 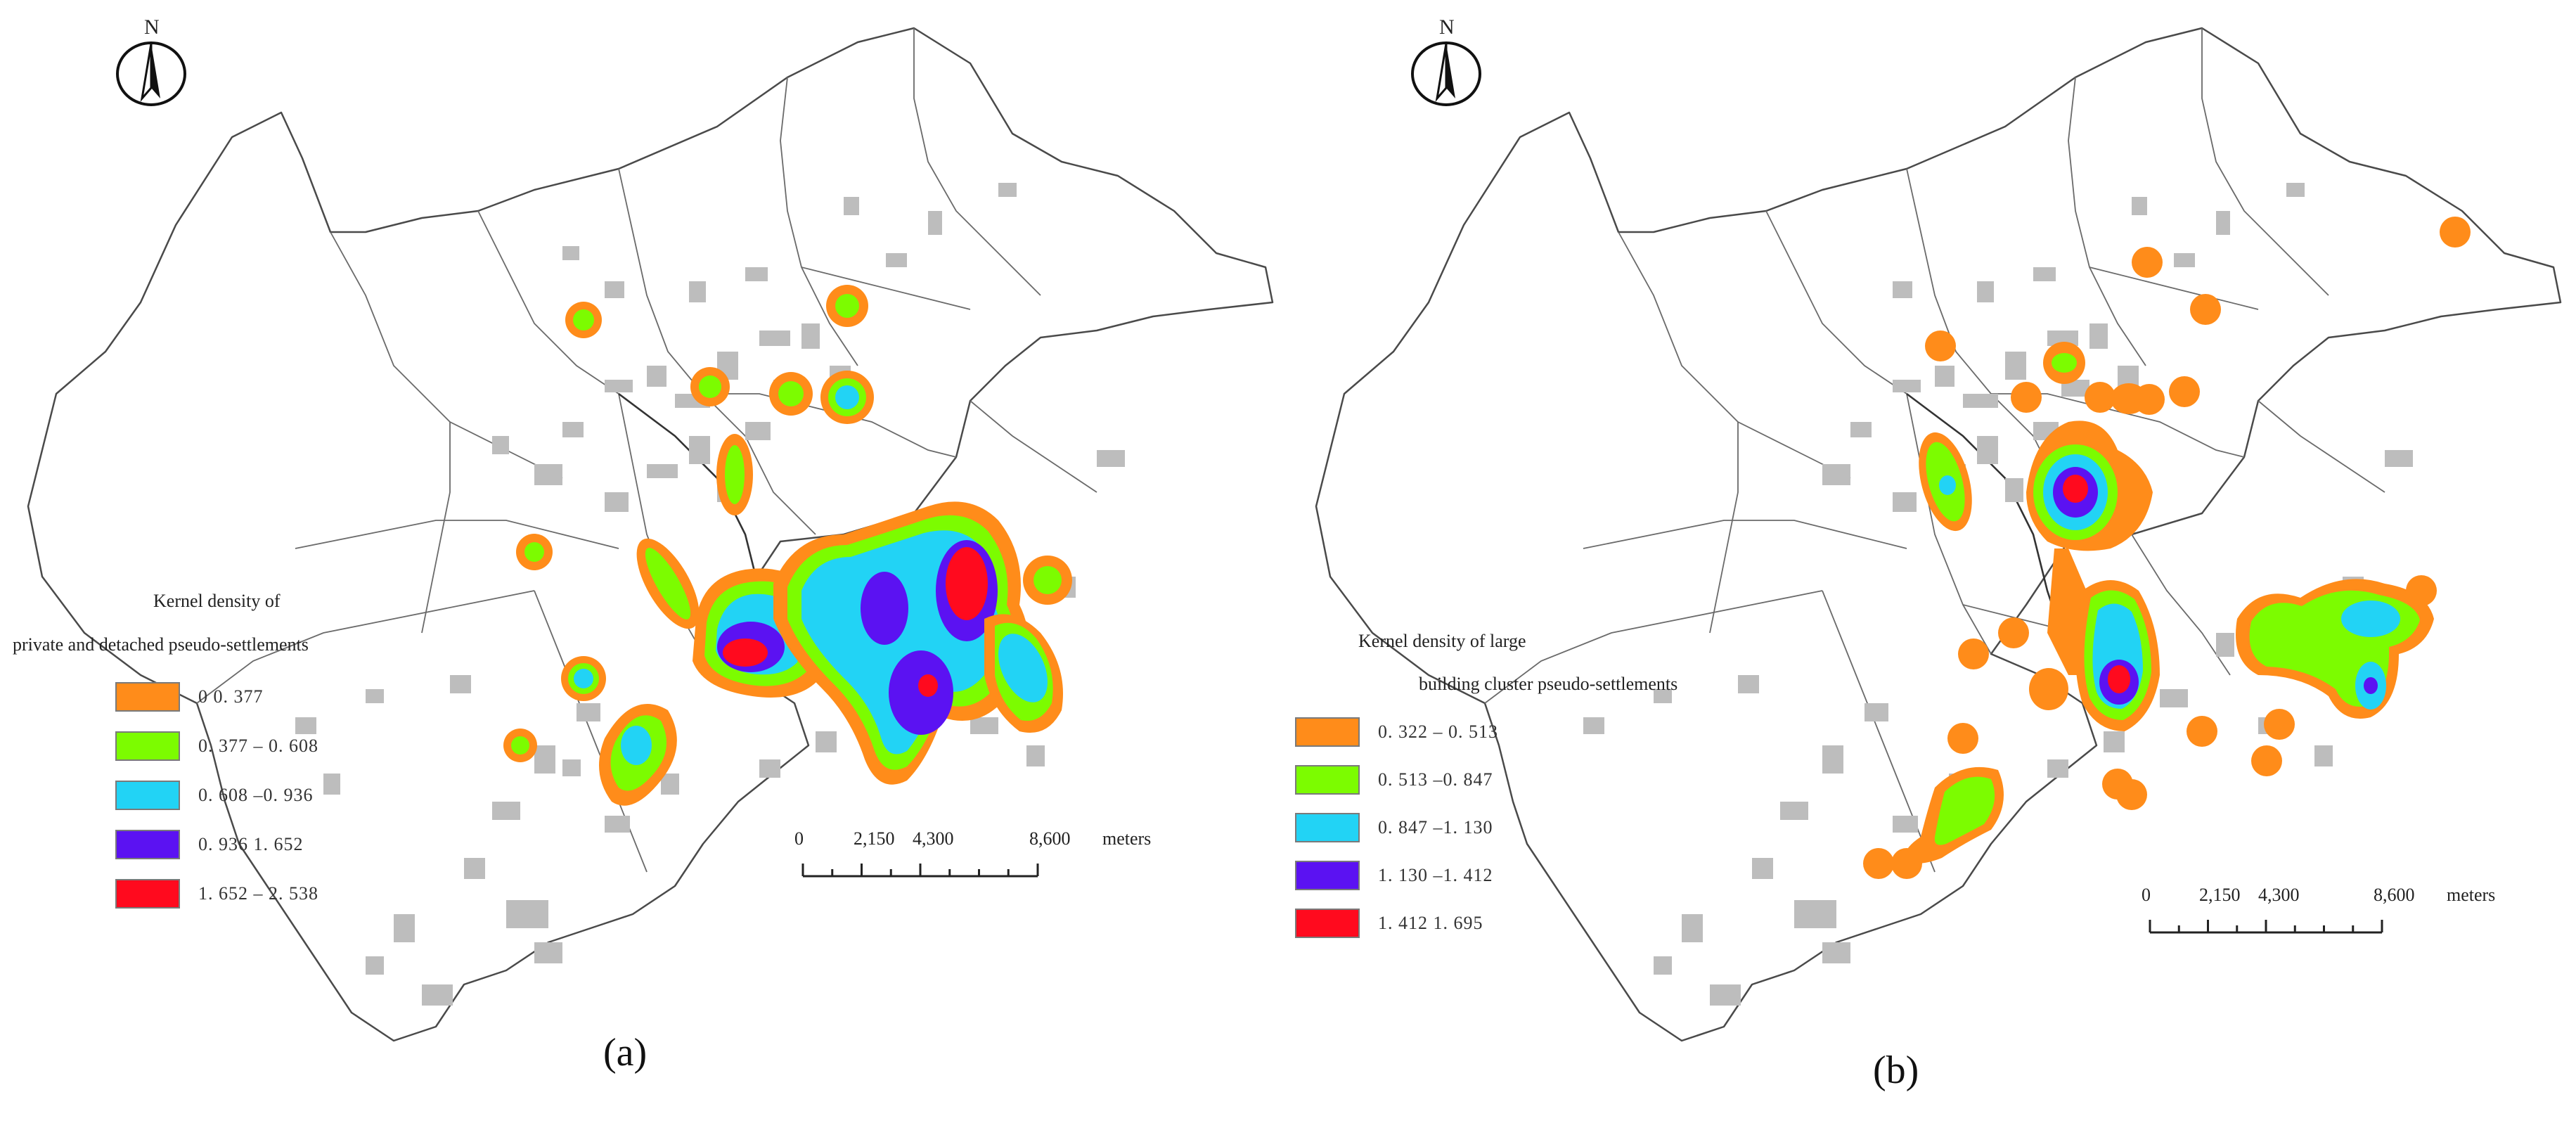 What do you see at coordinates (258, 746) in the screenshot?
I see `legend-range: 0. 377 – 0. 608` at bounding box center [258, 746].